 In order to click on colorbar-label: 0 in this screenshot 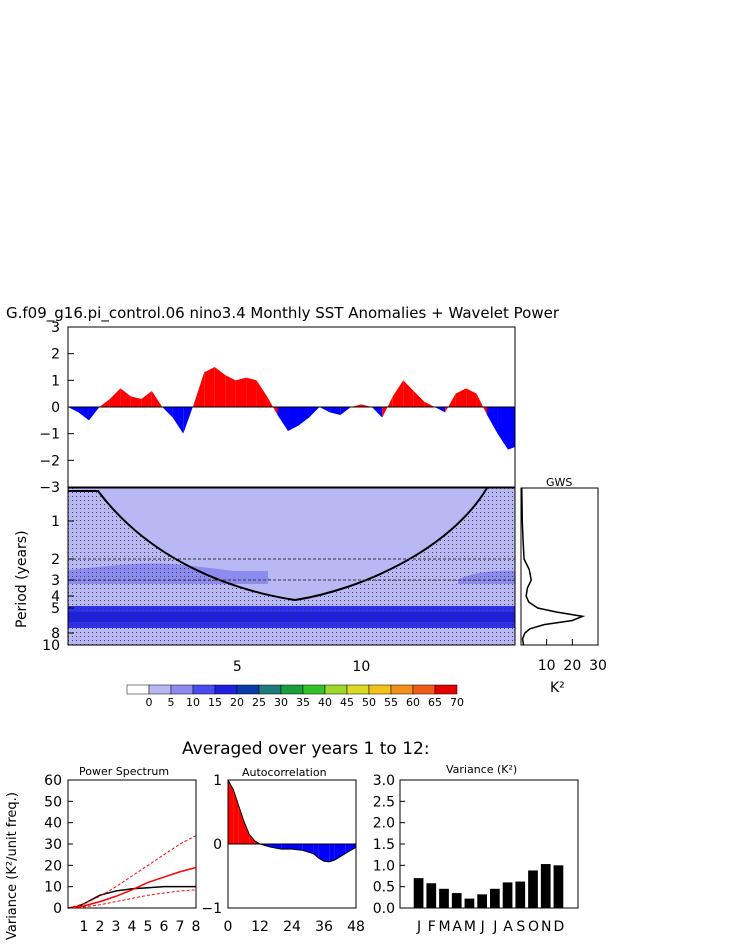, I will do `click(149, 702)`.